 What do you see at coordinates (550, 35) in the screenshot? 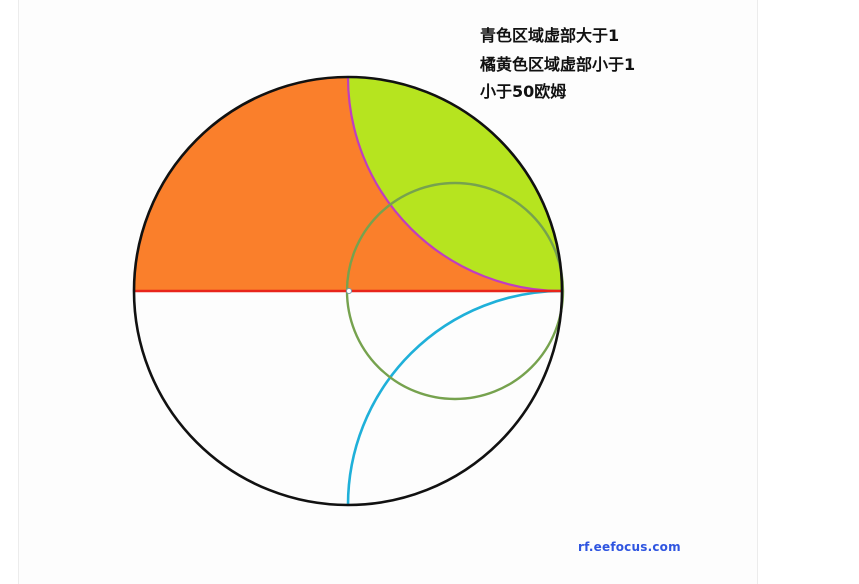
I see `annotation-green-region: 青色区域虚部大于1` at bounding box center [550, 35].